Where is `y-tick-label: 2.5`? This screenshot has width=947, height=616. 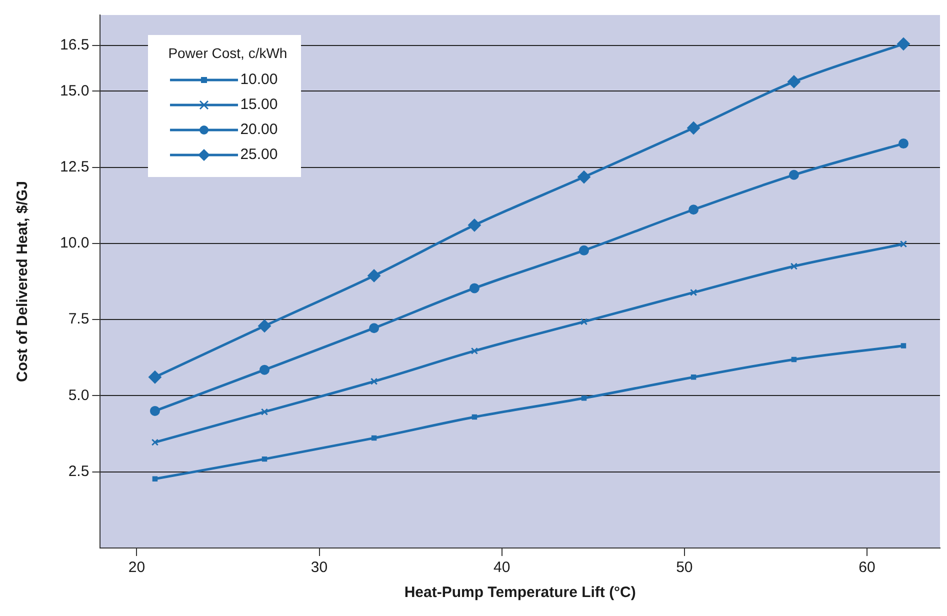
y-tick-label: 2.5 is located at coordinates (79, 471).